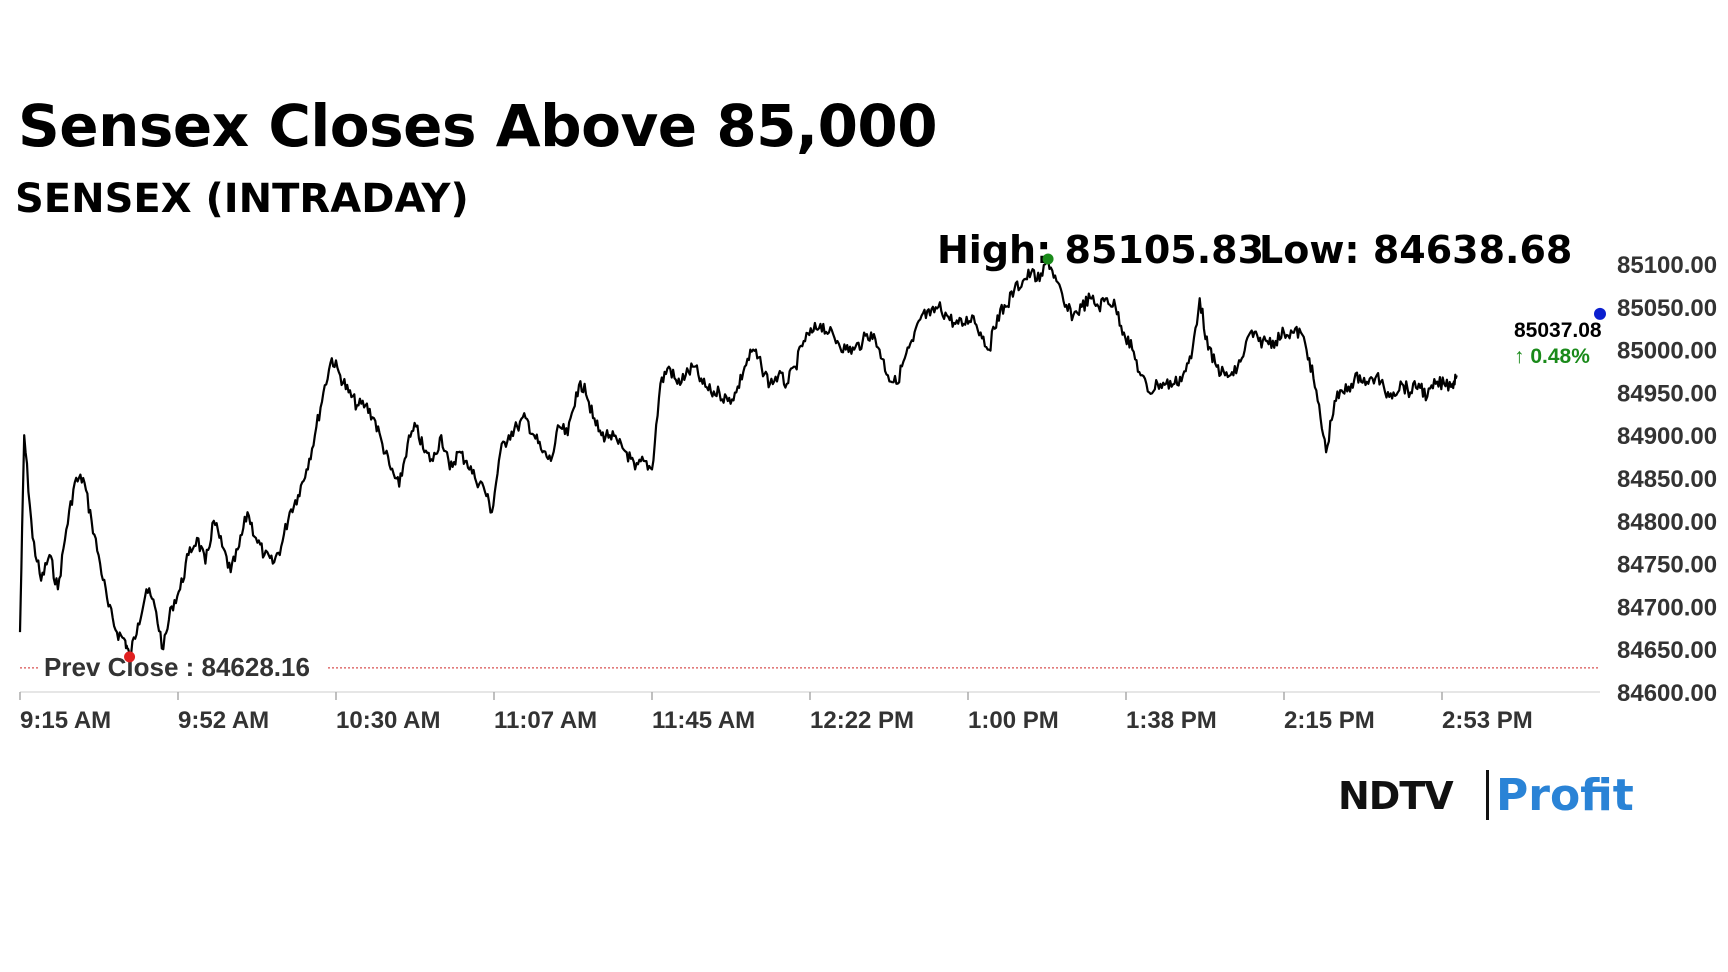  What do you see at coordinates (1600, 313) in the screenshot?
I see `last-value-marker` at bounding box center [1600, 313].